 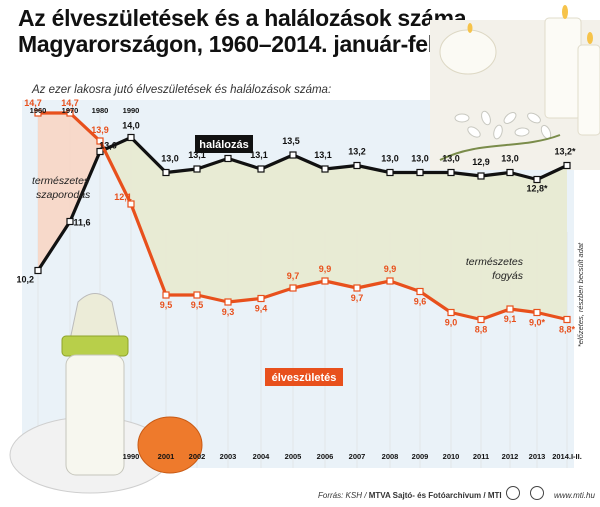 I want to click on candles-decoration, so click(x=515, y=87).